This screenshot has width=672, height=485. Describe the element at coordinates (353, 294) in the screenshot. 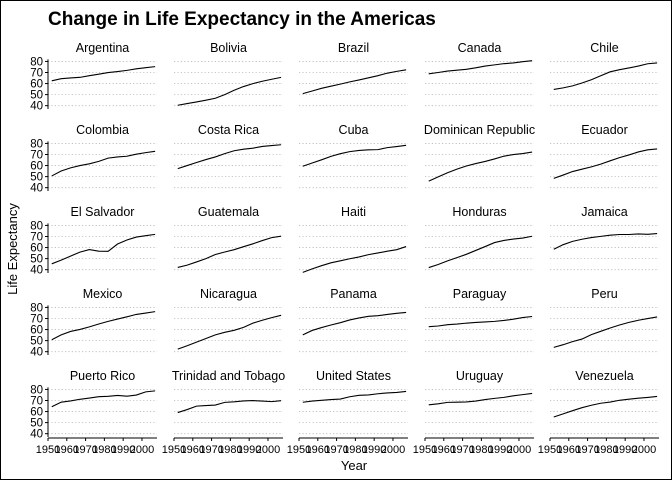

I see `facet-strip-label: Panama` at that location.